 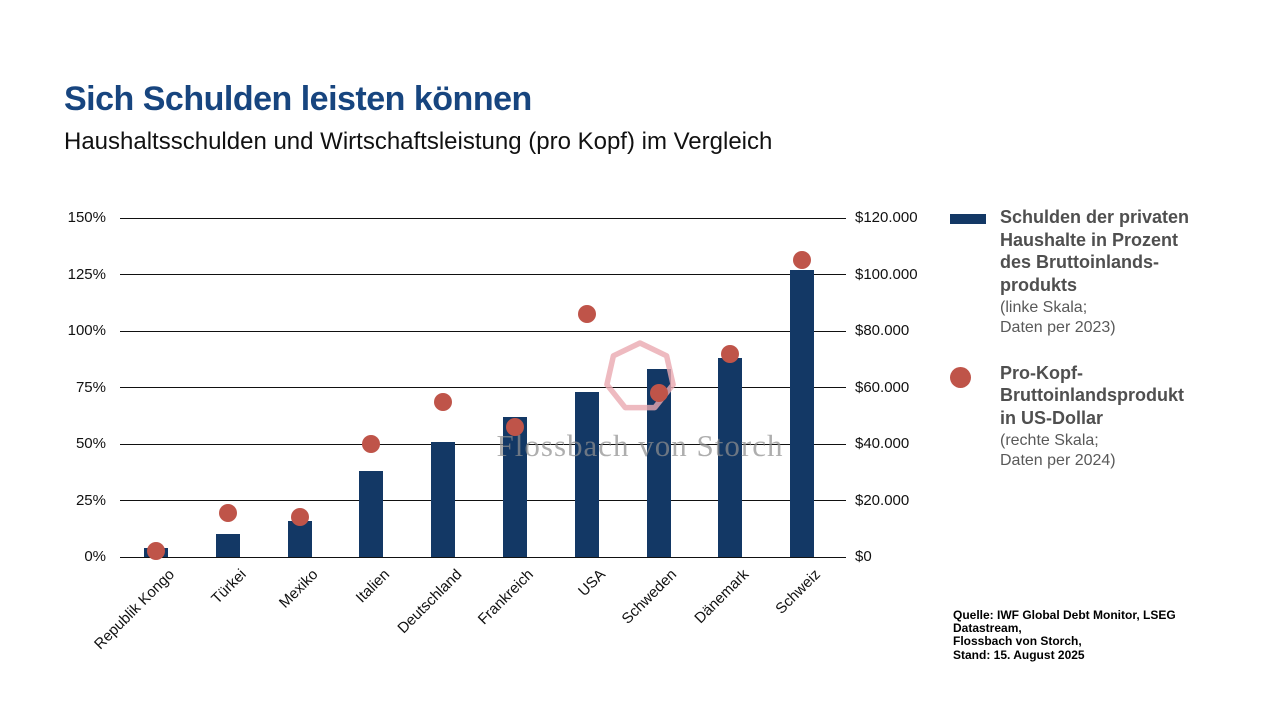 What do you see at coordinates (227, 513) in the screenshot?
I see `dot-Türkei` at bounding box center [227, 513].